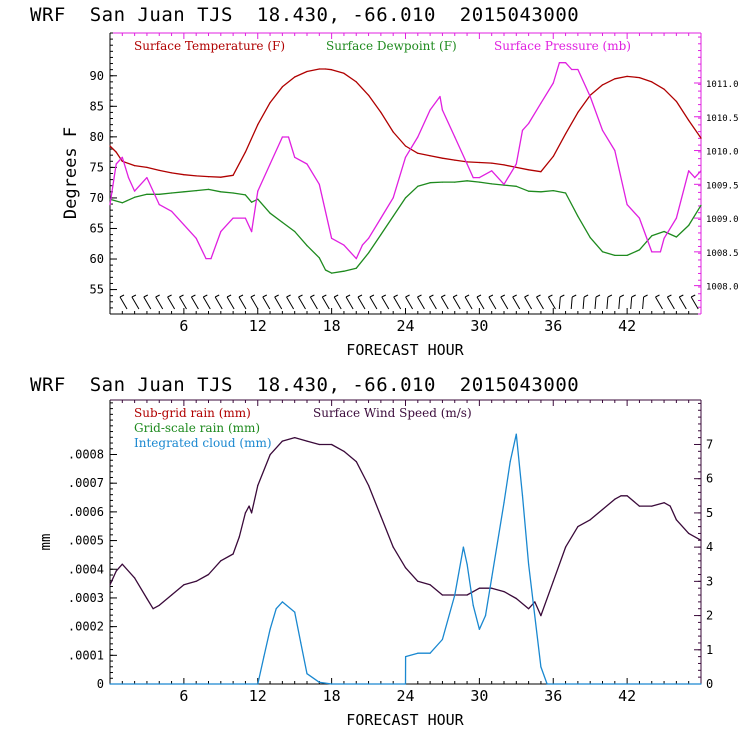 Image resolution: width=740 pixels, height=740 pixels. Describe the element at coordinates (709, 444) in the screenshot. I see `bottom-y2-tick-label: 7` at that location.